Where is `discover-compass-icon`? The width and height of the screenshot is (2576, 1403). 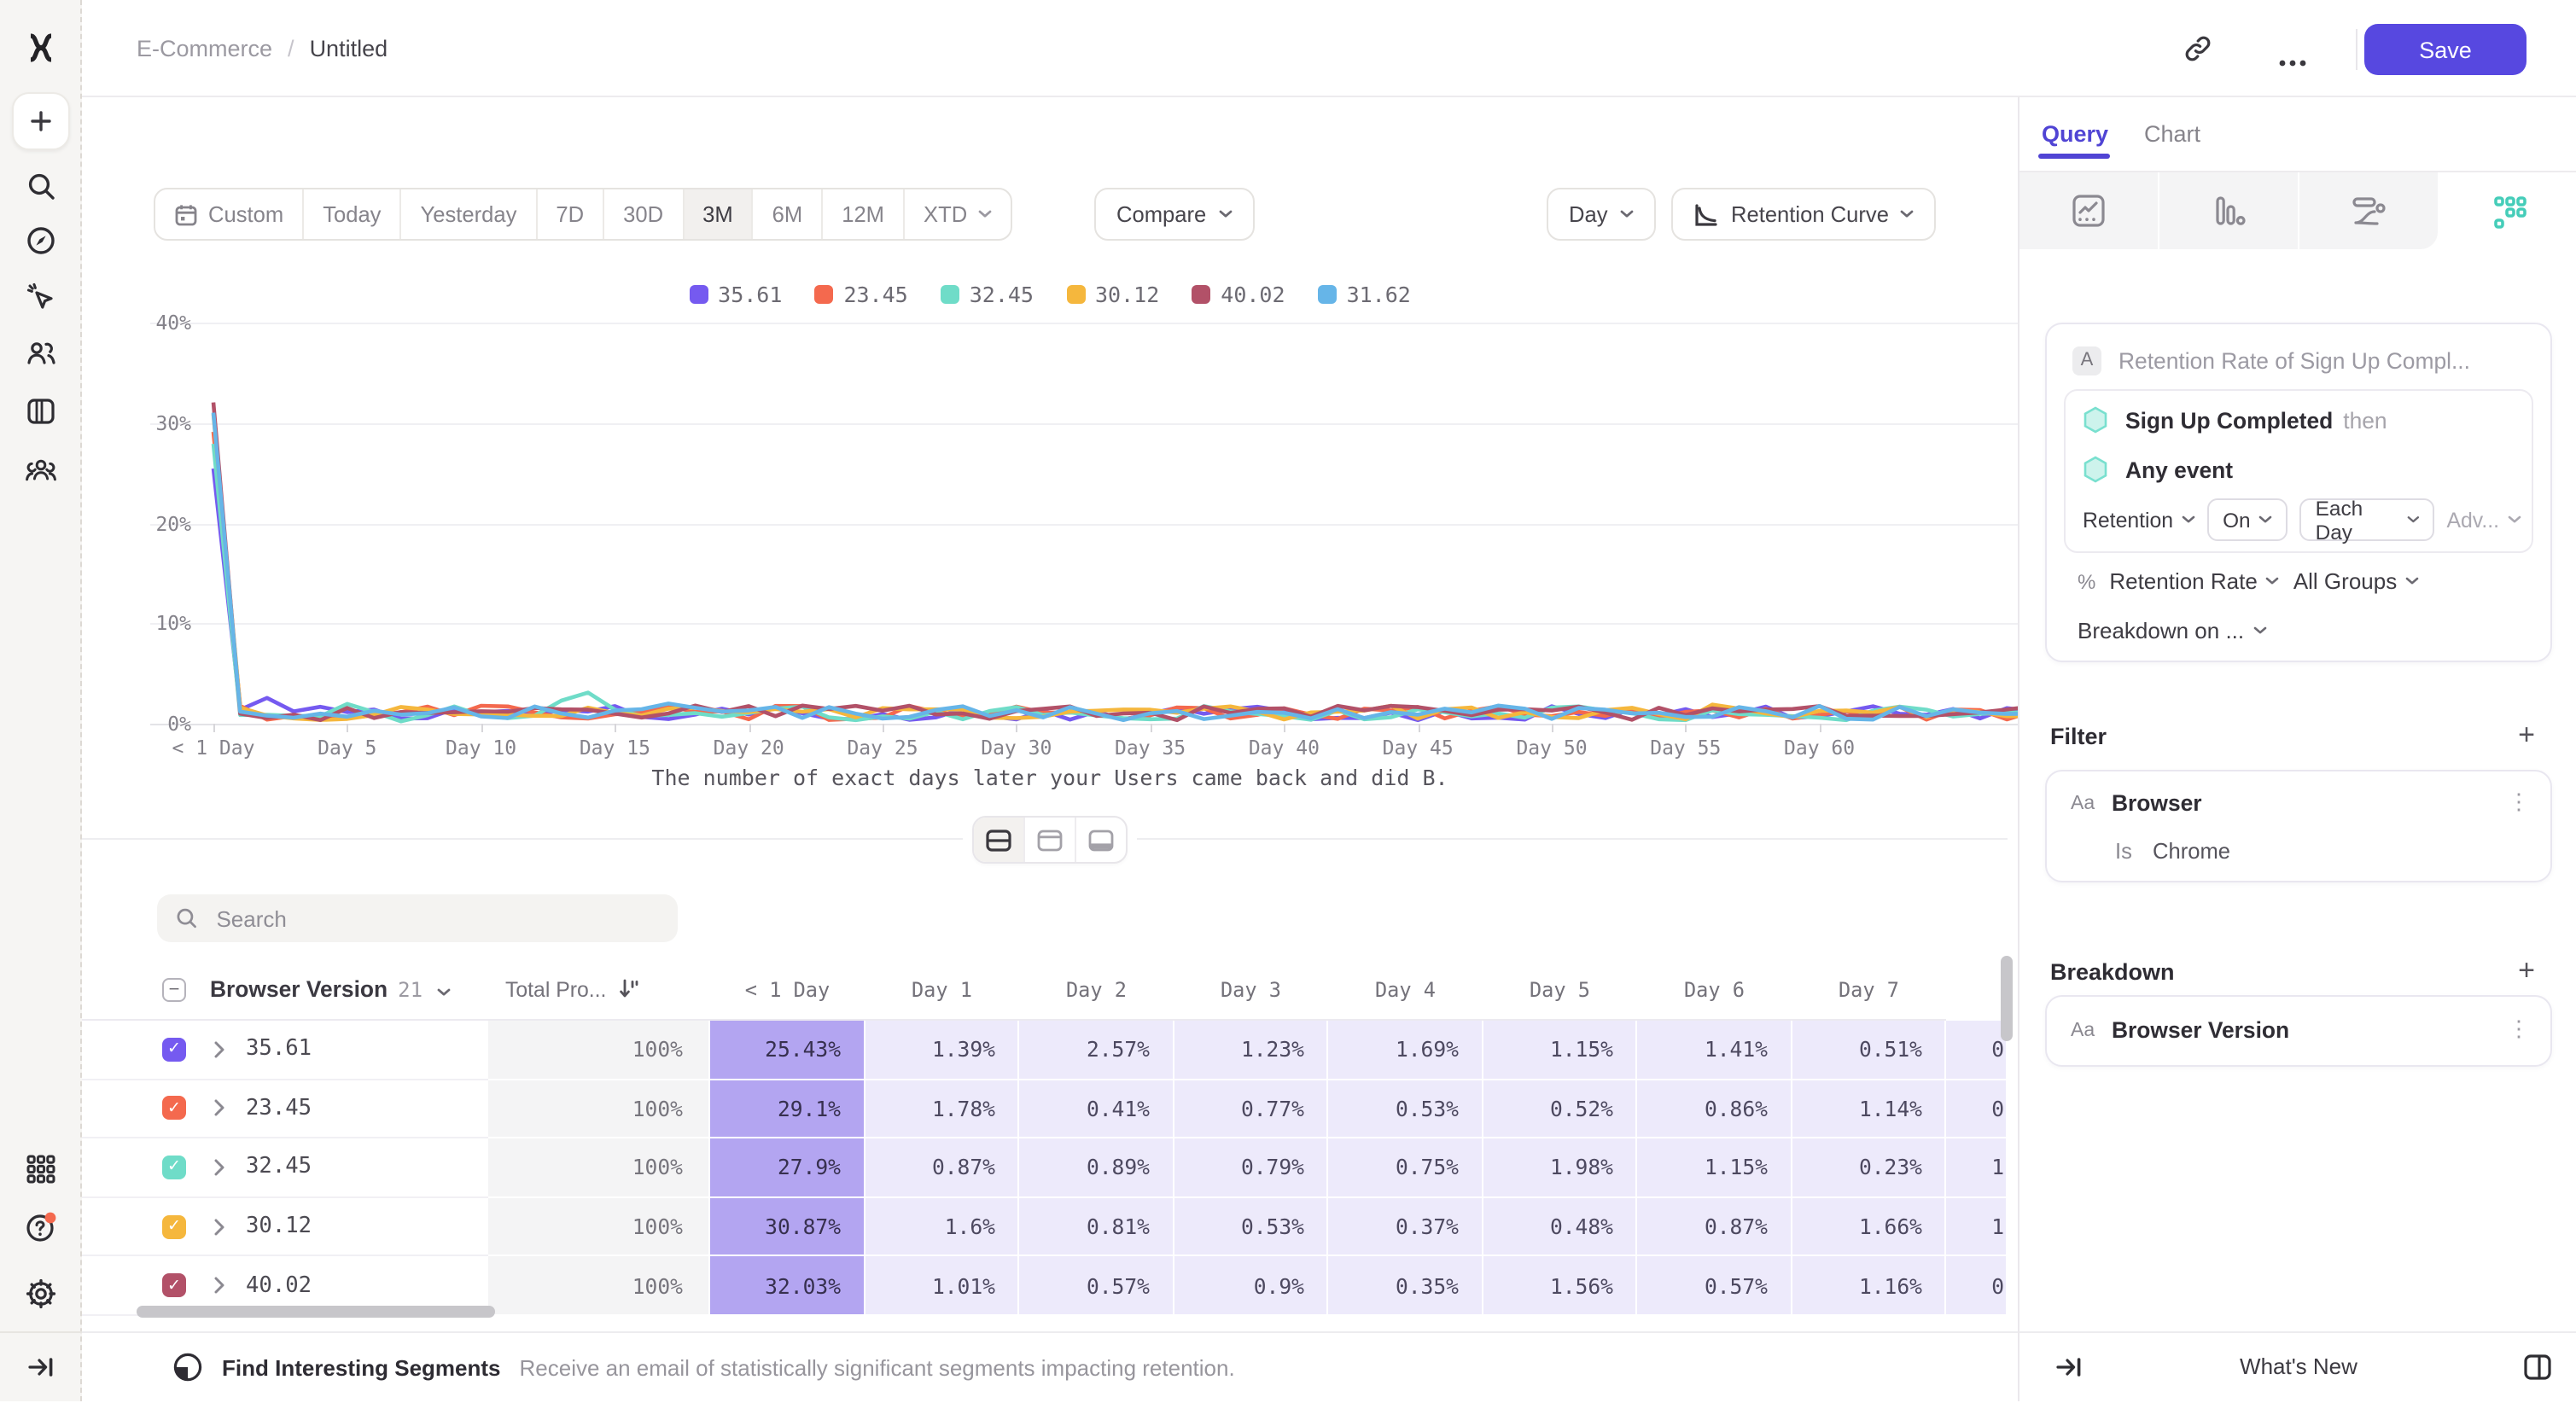
discover-compass-icon is located at coordinates (40, 241).